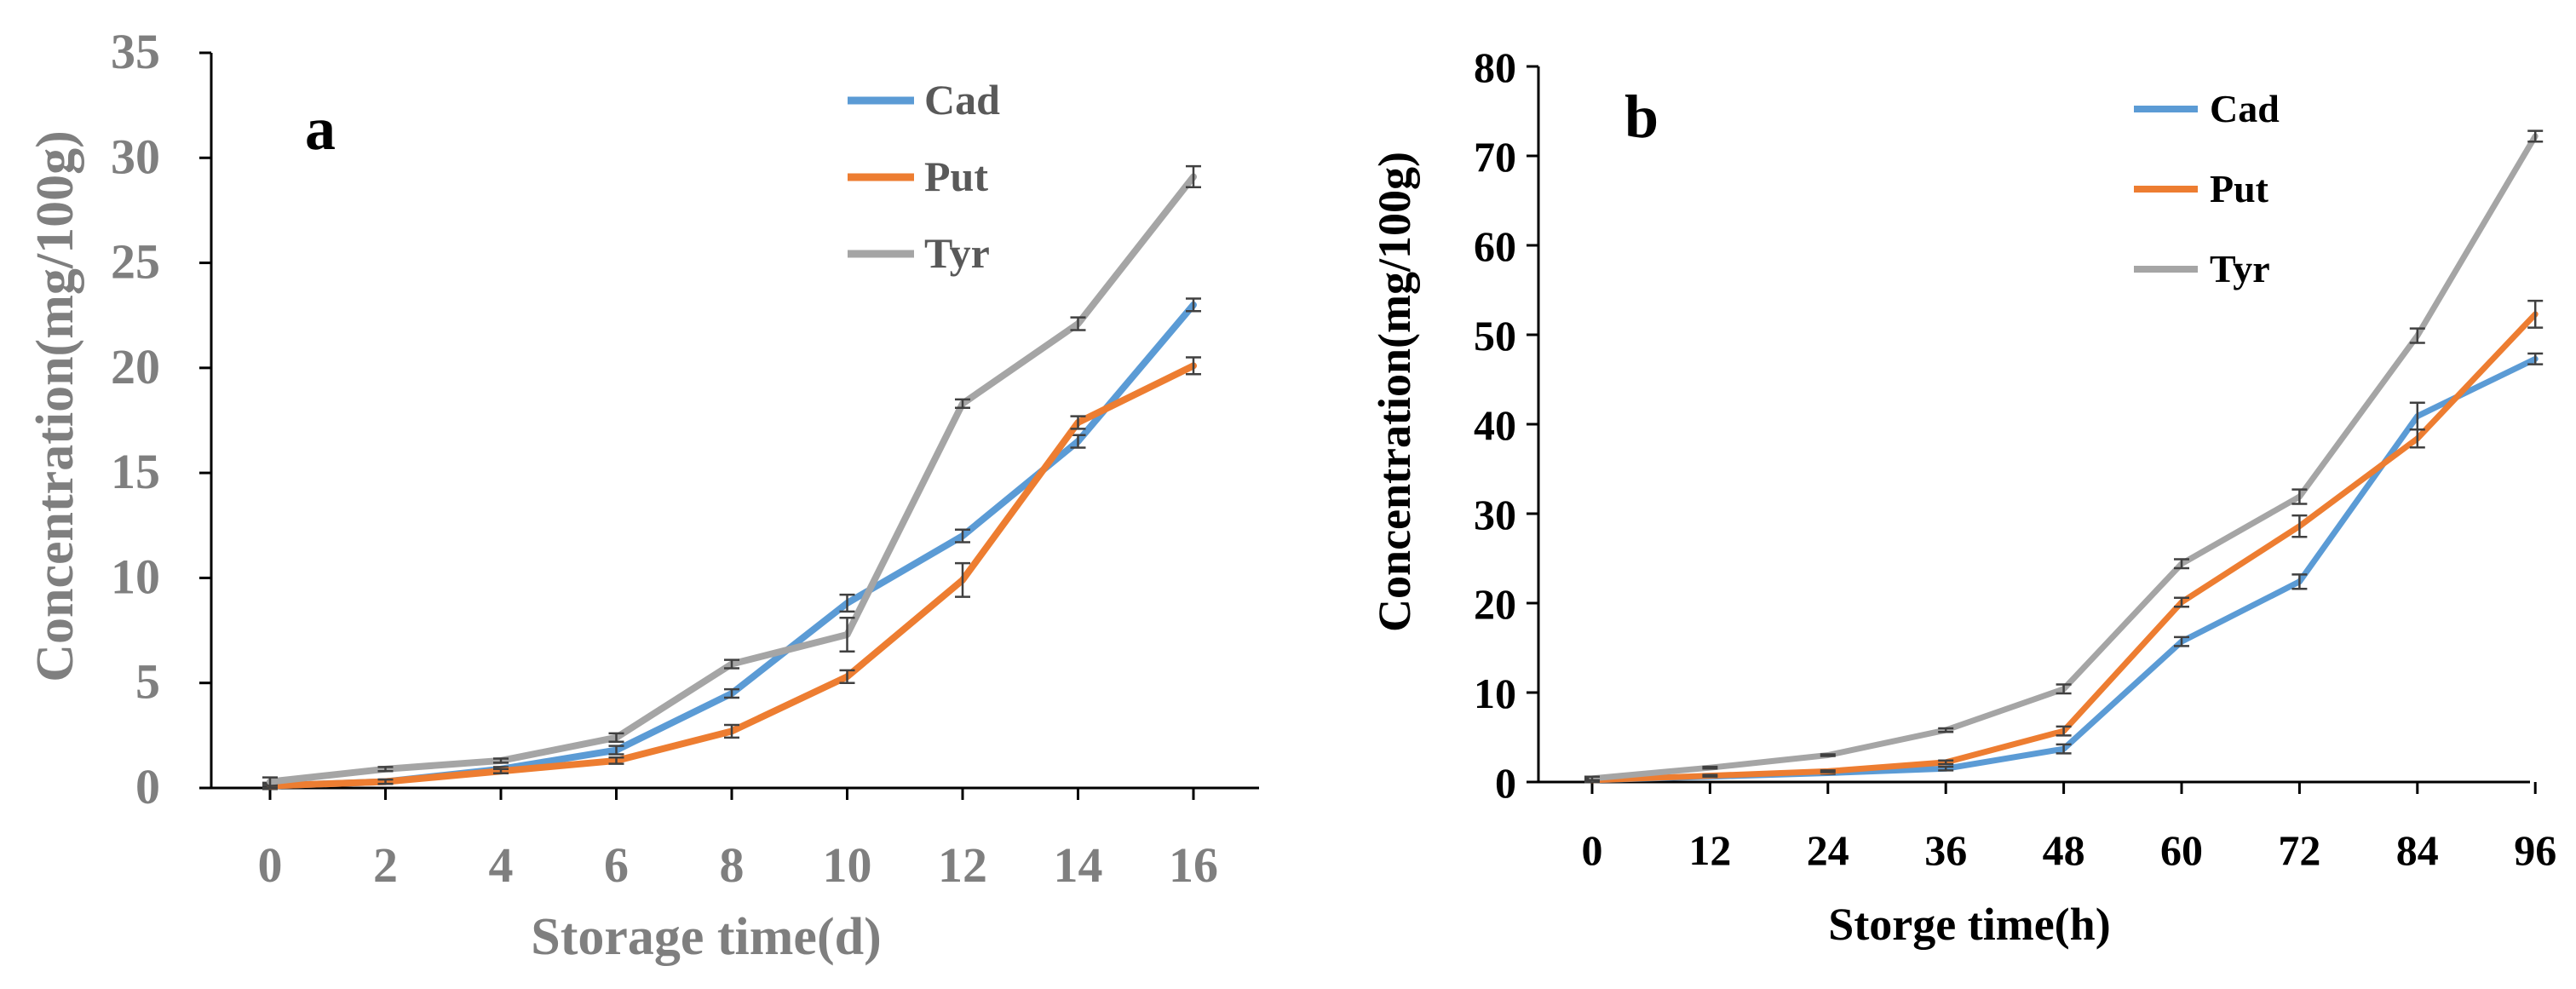 This screenshot has height=989, width=2576. I want to click on chart-a-x-tick-label: 12, so click(963, 865).